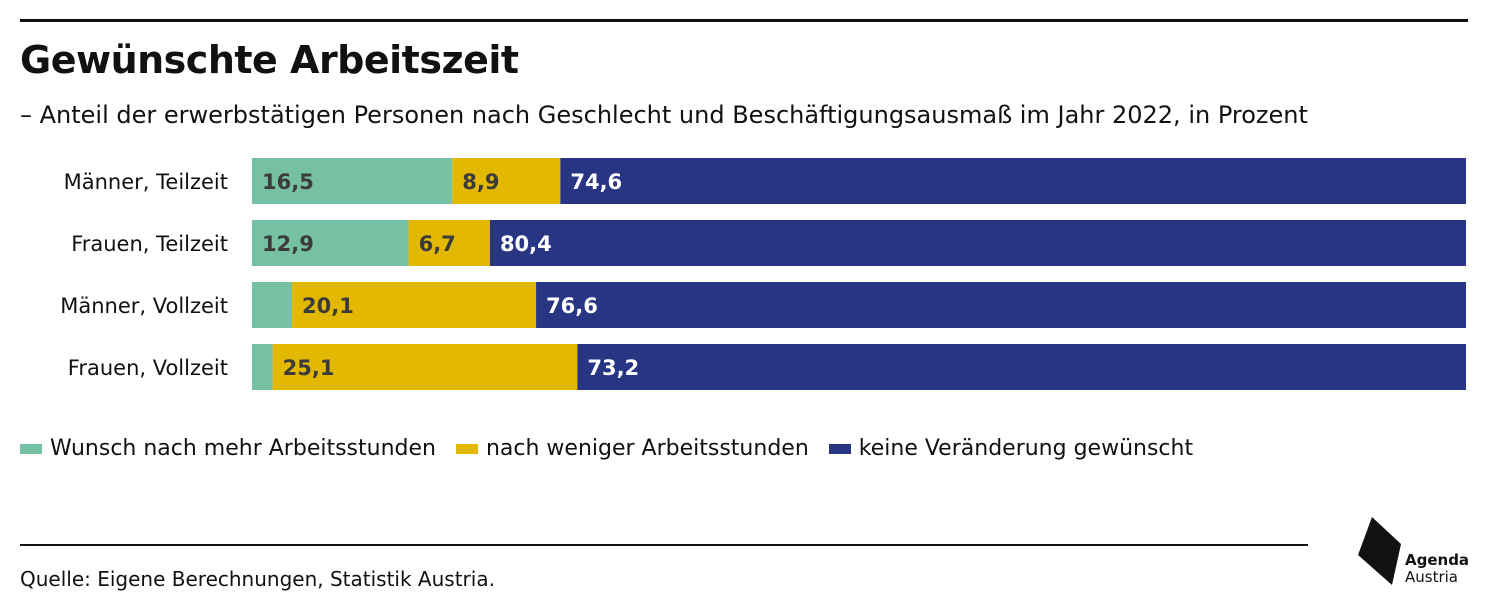 The width and height of the screenshot is (1488, 616). Describe the element at coordinates (146, 182) in the screenshot. I see `category-label-männer-teilzeit: Männer, Teilzeit` at that location.